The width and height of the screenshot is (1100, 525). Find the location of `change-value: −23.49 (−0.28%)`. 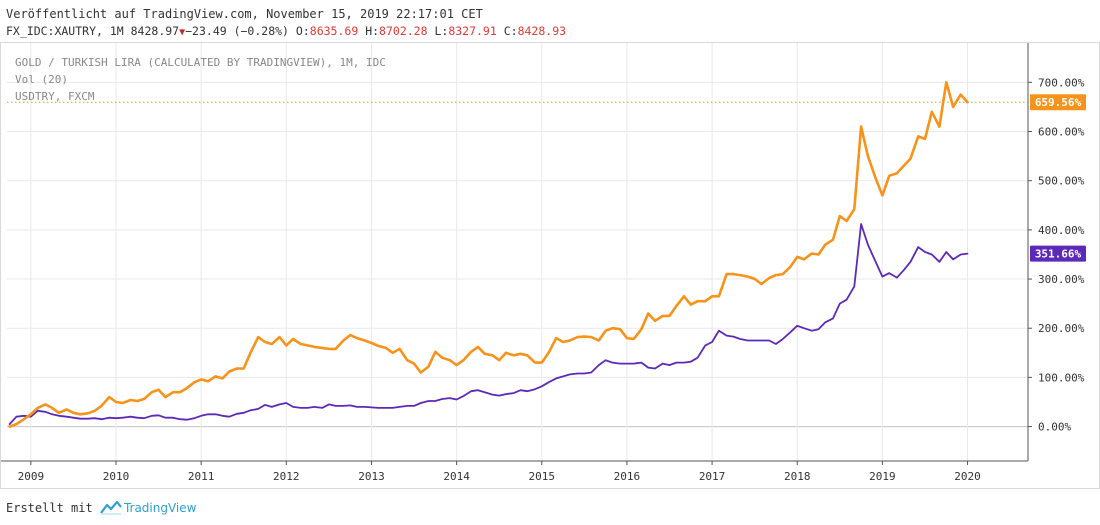

change-value: −23.49 (−0.28%) is located at coordinates (237, 31).